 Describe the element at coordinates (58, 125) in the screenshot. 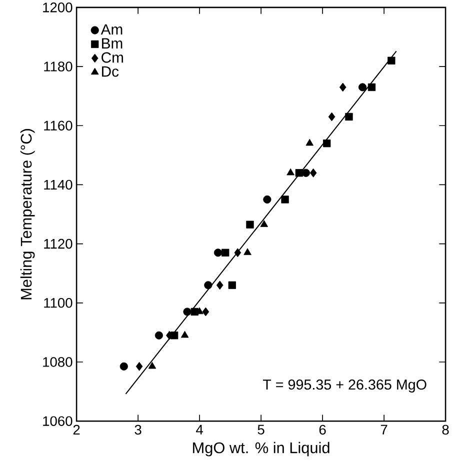

I see `y-tick-label: 1160` at that location.